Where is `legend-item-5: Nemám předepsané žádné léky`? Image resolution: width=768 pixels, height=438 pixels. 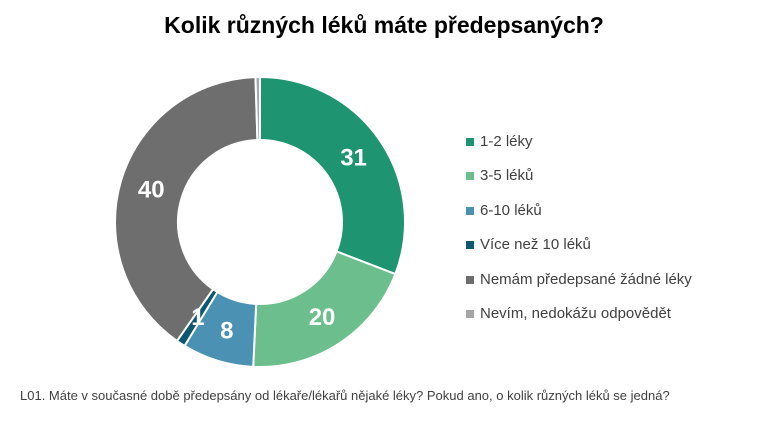
legend-item-5: Nemám předepsané žádné léky is located at coordinates (579, 288).